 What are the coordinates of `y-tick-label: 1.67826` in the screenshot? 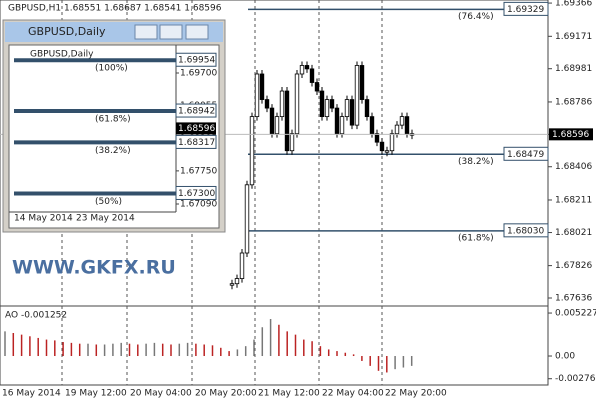 It's located at (573, 266).